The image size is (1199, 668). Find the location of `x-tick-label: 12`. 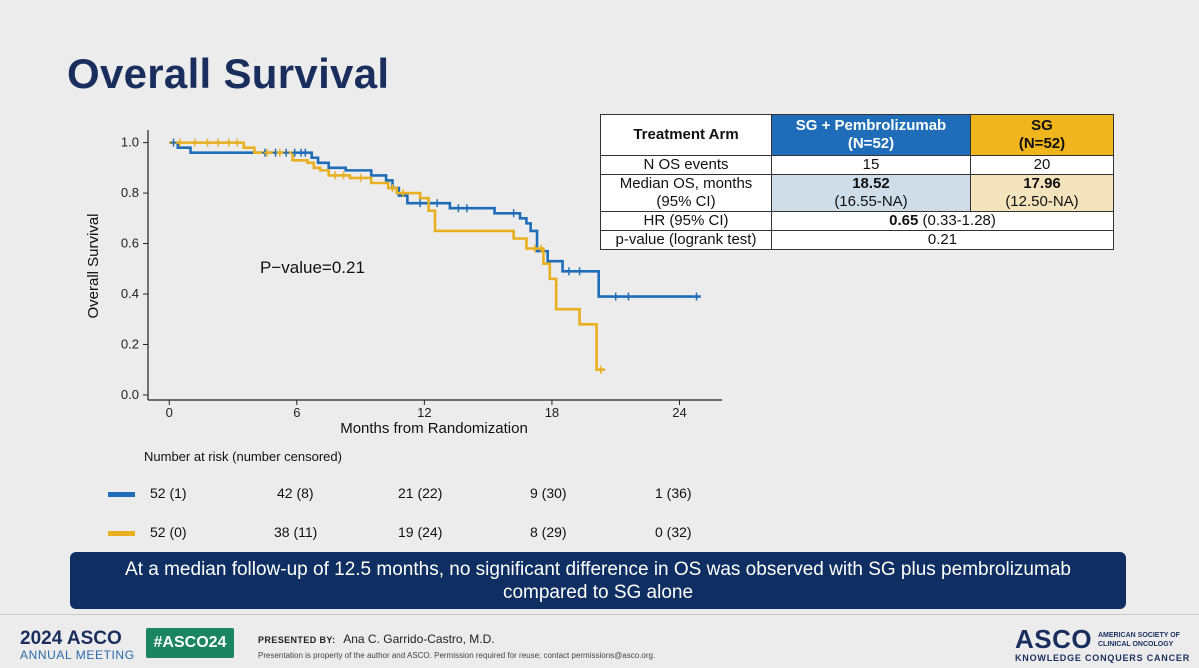

x-tick-label: 12 is located at coordinates (424, 412).